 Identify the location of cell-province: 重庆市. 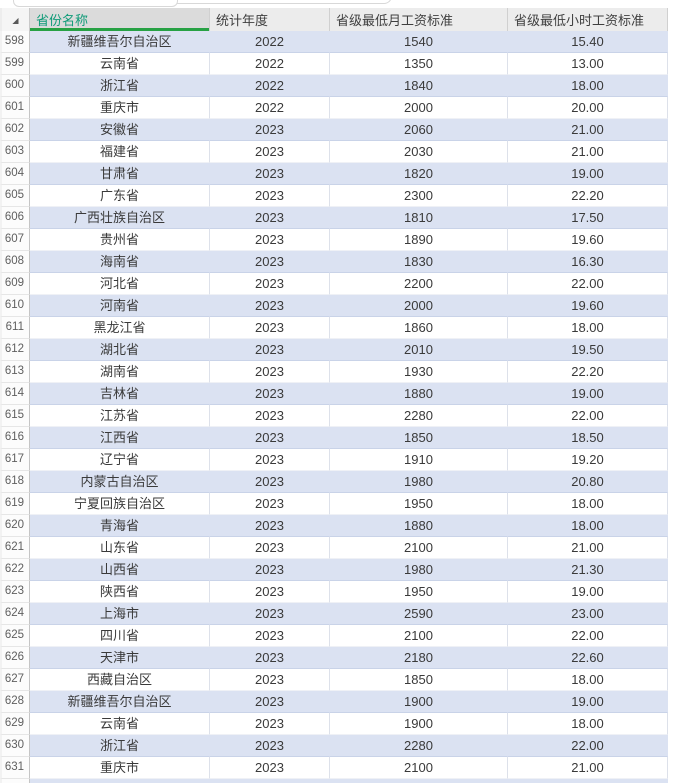
(120, 768).